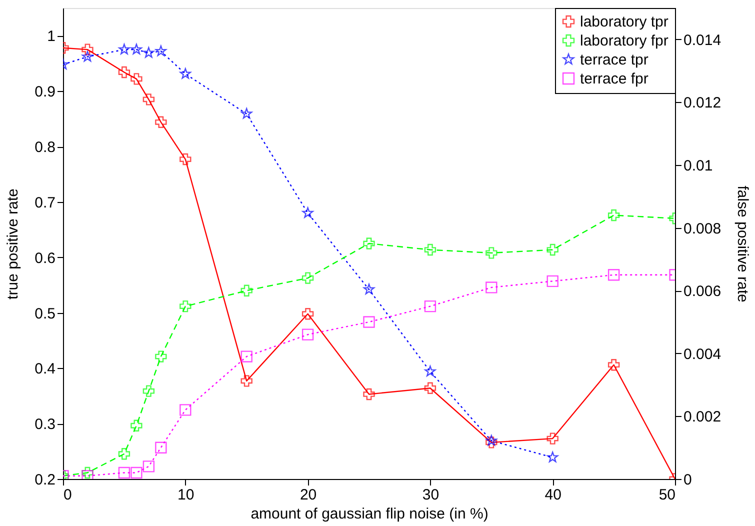 Image resolution: width=755 pixels, height=526 pixels. What do you see at coordinates (45, 92) in the screenshot?
I see `y-tick-label: 0.9` at bounding box center [45, 92].